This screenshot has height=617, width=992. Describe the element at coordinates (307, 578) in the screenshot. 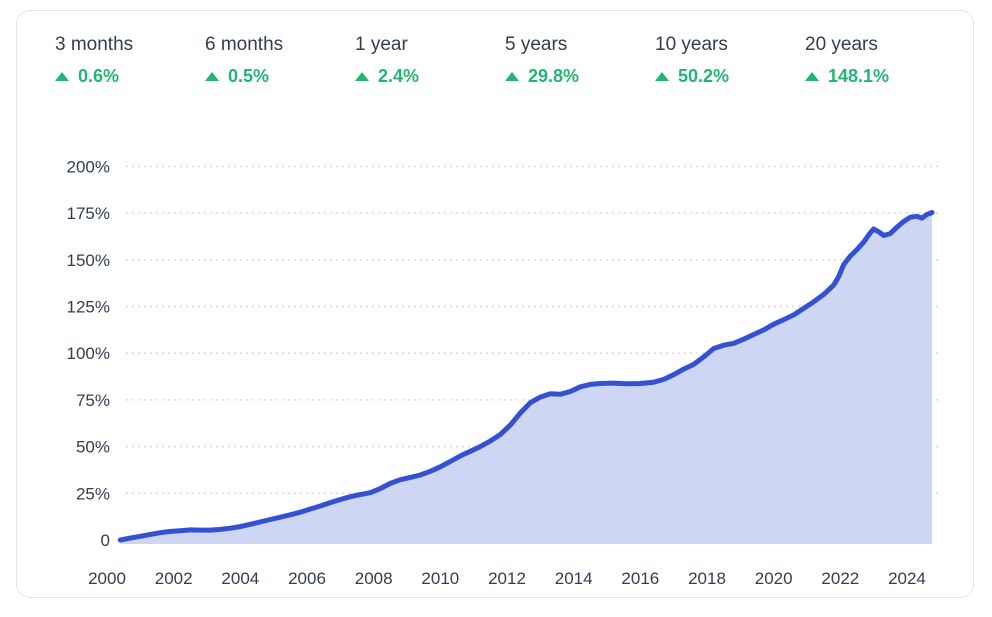

I see `x-axis-label: 2006` at that location.